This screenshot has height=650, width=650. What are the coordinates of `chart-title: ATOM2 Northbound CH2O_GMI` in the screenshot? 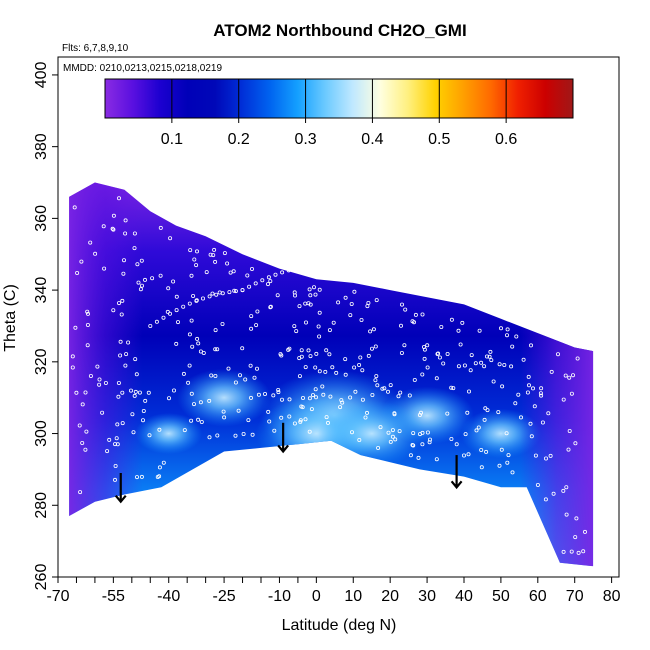 It's located at (339, 30).